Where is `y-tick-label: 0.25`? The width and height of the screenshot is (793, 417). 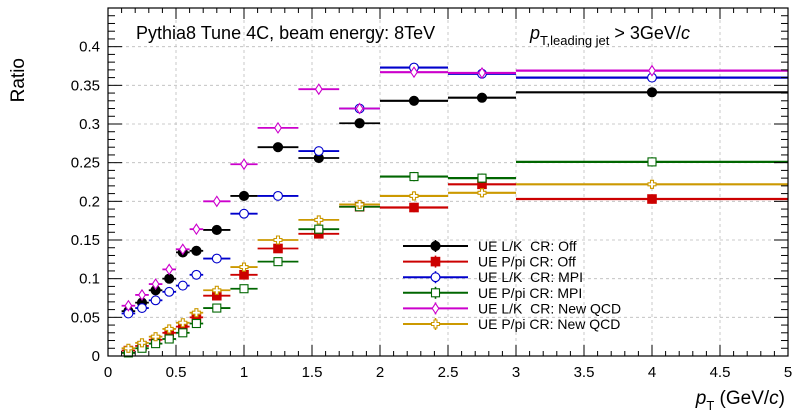 y-tick-label: 0.25 is located at coordinates (85, 163).